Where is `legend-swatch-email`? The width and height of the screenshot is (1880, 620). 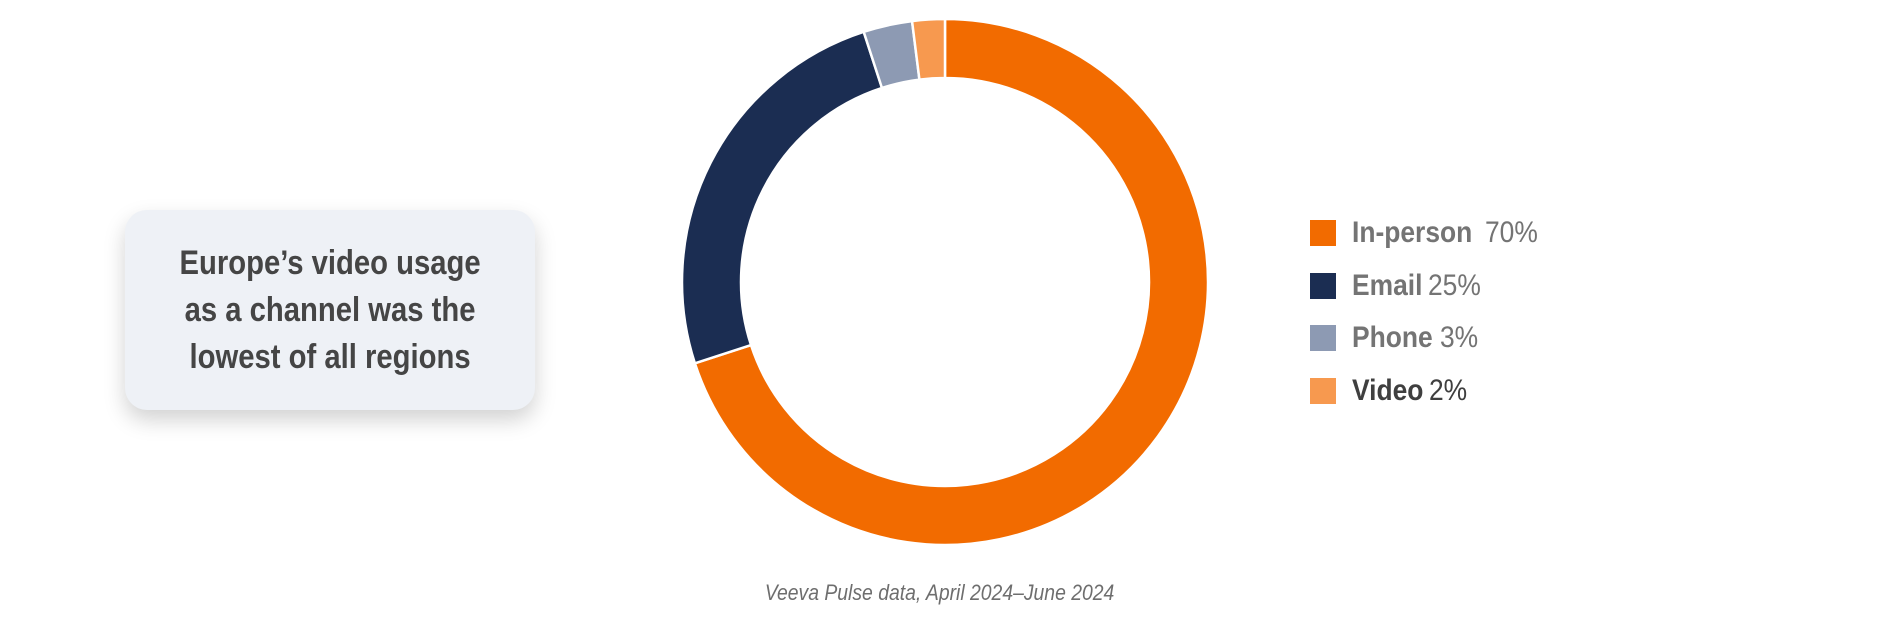
legend-swatch-email is located at coordinates (1323, 285).